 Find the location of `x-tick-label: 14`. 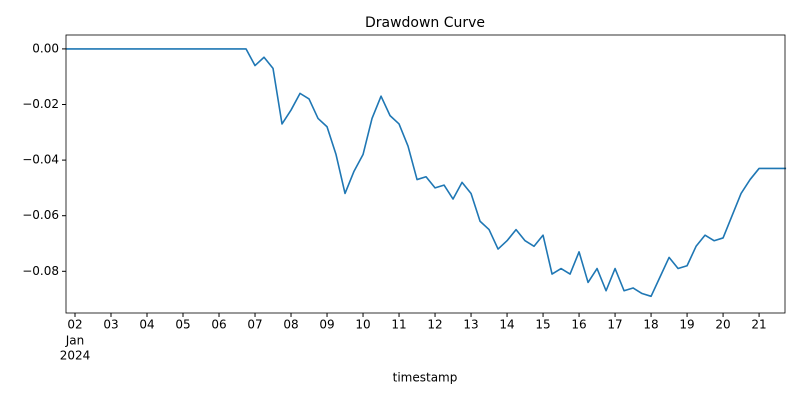

x-tick-label: 14 is located at coordinates (506, 325).